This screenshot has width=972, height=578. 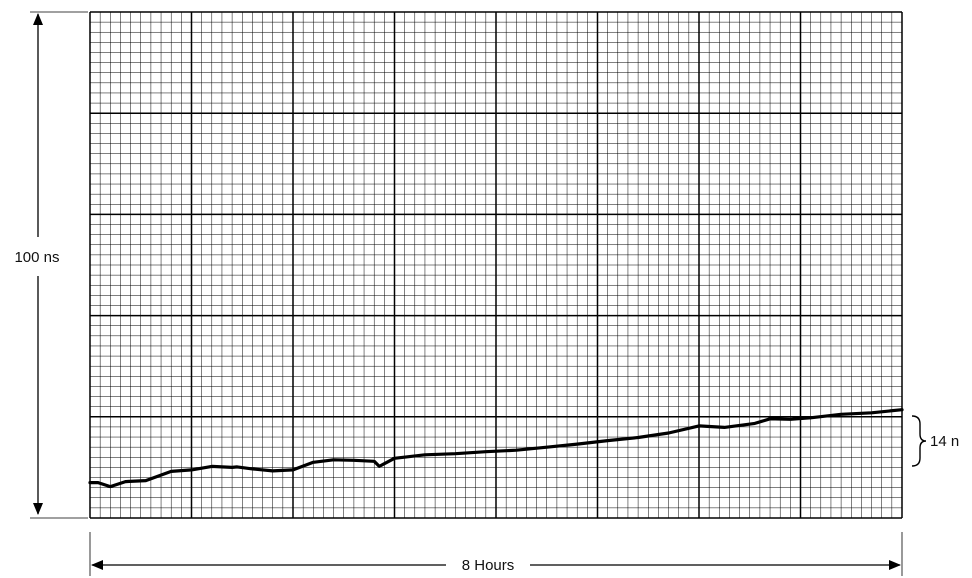 What do you see at coordinates (944, 441) in the screenshot?
I see `range-label: 14 n` at bounding box center [944, 441].